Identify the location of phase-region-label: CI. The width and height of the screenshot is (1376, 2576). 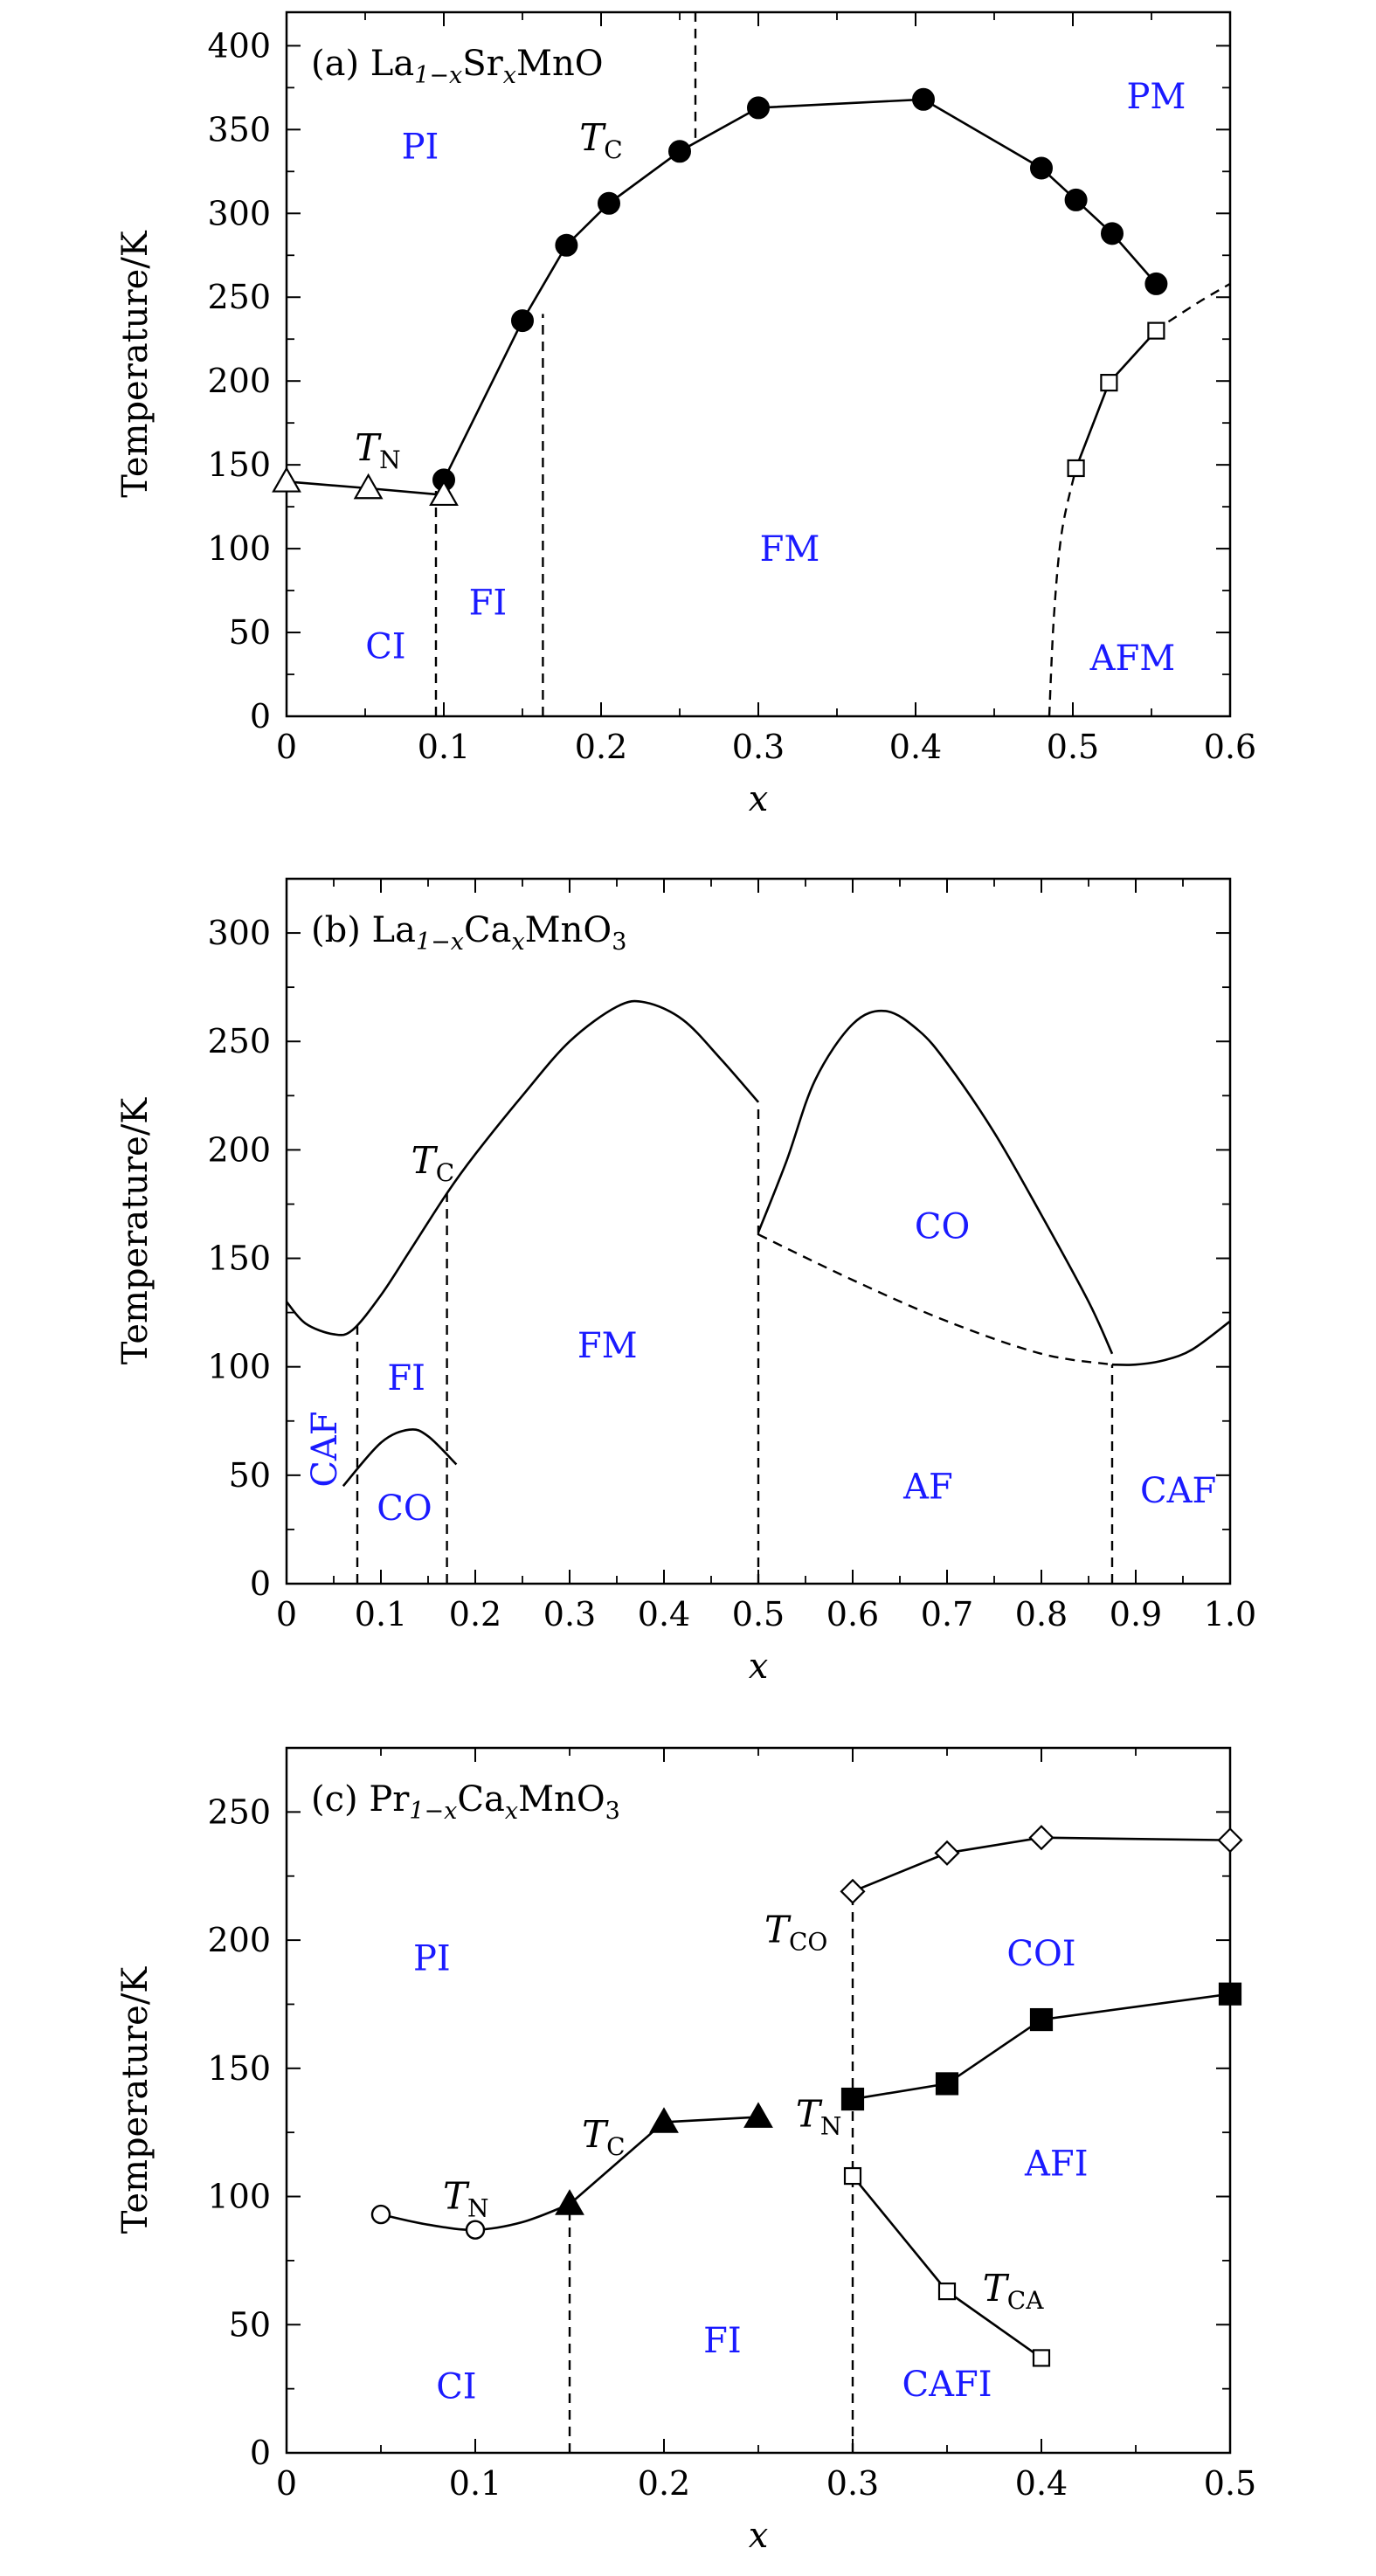
(385, 646).